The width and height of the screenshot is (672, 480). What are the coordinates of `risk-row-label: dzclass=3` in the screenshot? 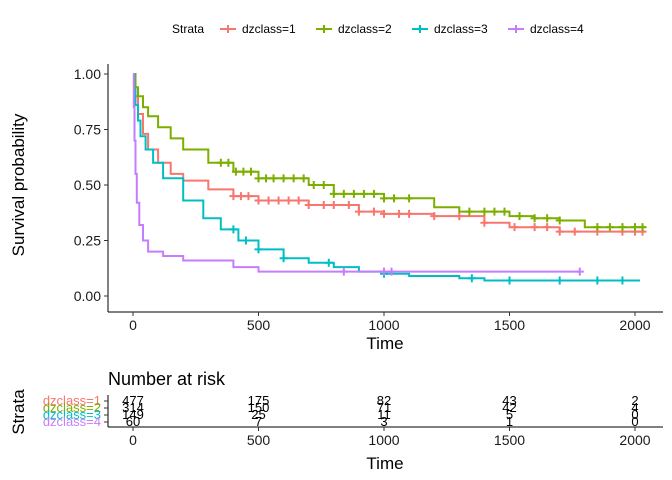 It's located at (72, 414).